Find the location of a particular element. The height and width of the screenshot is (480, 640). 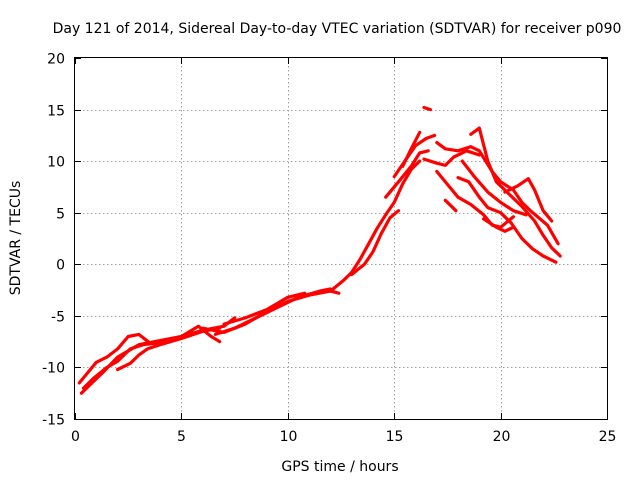

y-tick-label: 15 is located at coordinates (56, 112).